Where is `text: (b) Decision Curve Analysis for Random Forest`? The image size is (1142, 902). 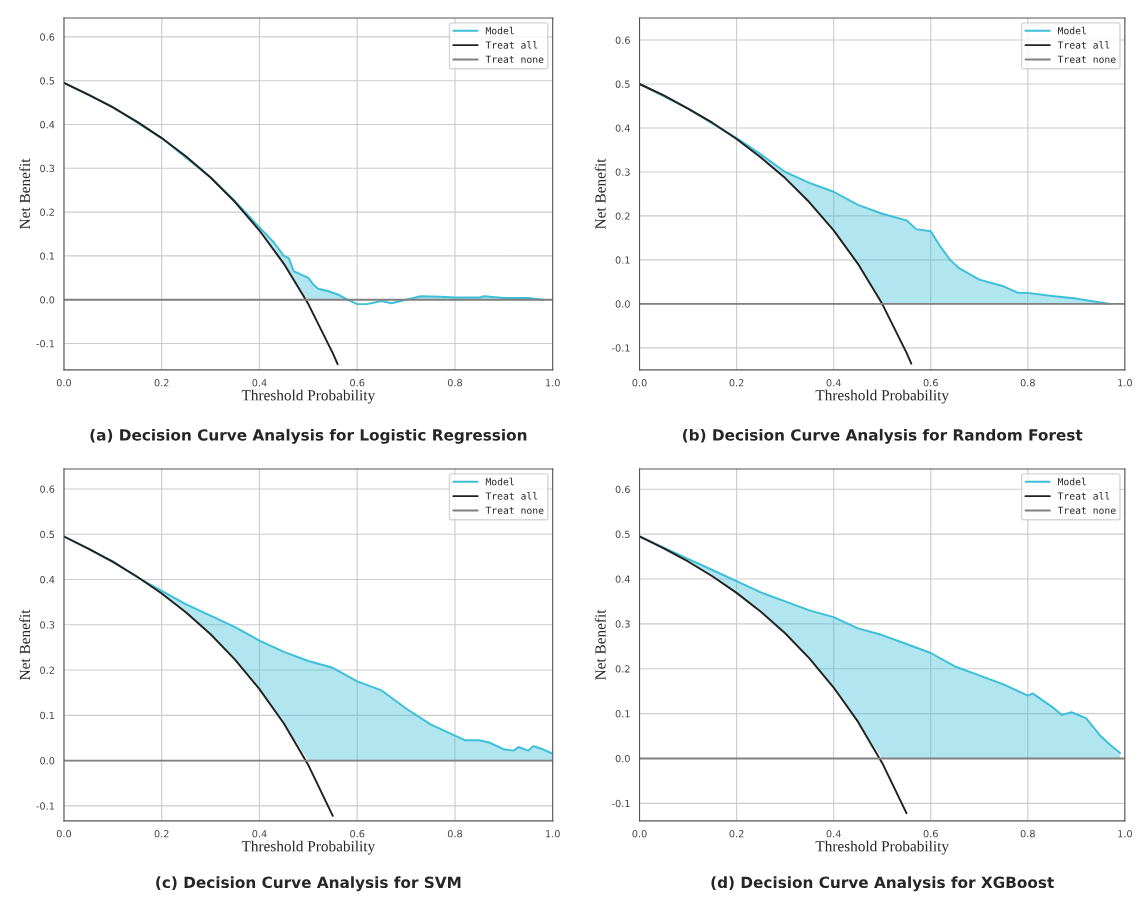
text: (b) Decision Curve Analysis for Random Forest is located at coordinates (883, 436).